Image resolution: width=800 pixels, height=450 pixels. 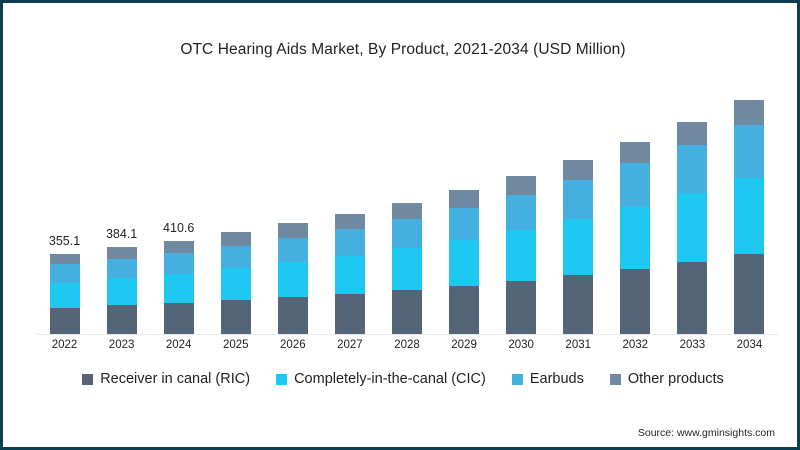 I want to click on legend-item: Other products, so click(x=666, y=379).